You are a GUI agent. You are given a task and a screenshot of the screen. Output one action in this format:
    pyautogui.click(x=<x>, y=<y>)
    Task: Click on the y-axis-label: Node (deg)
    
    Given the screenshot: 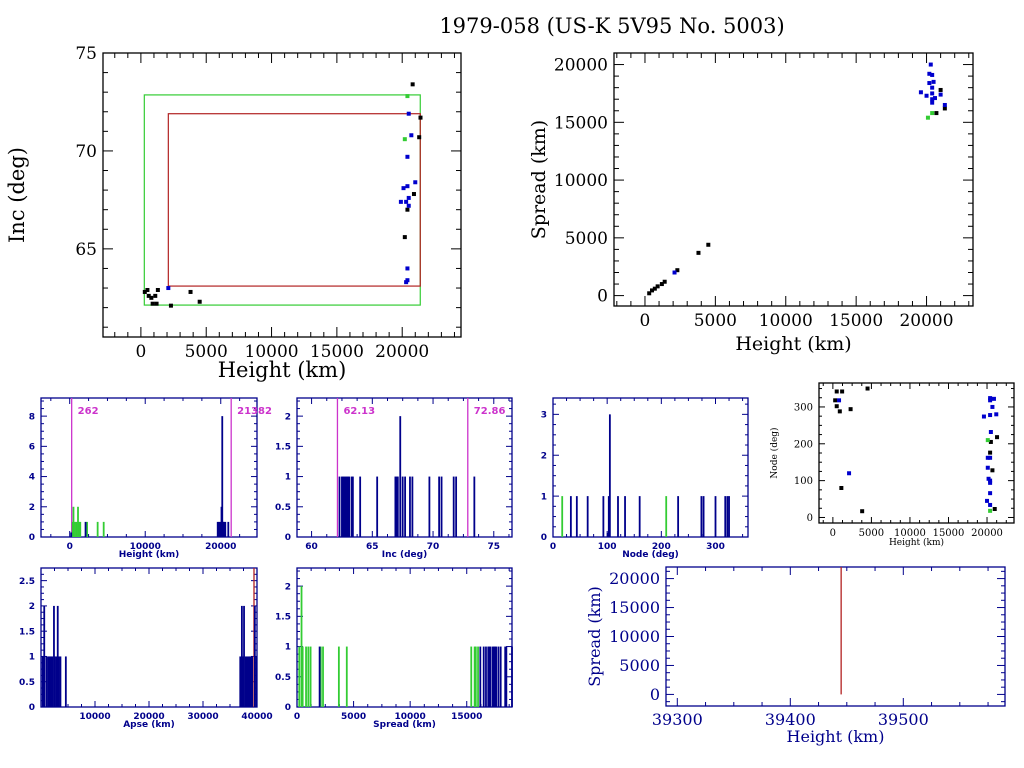 What is the action you would take?
    pyautogui.click(x=774, y=452)
    